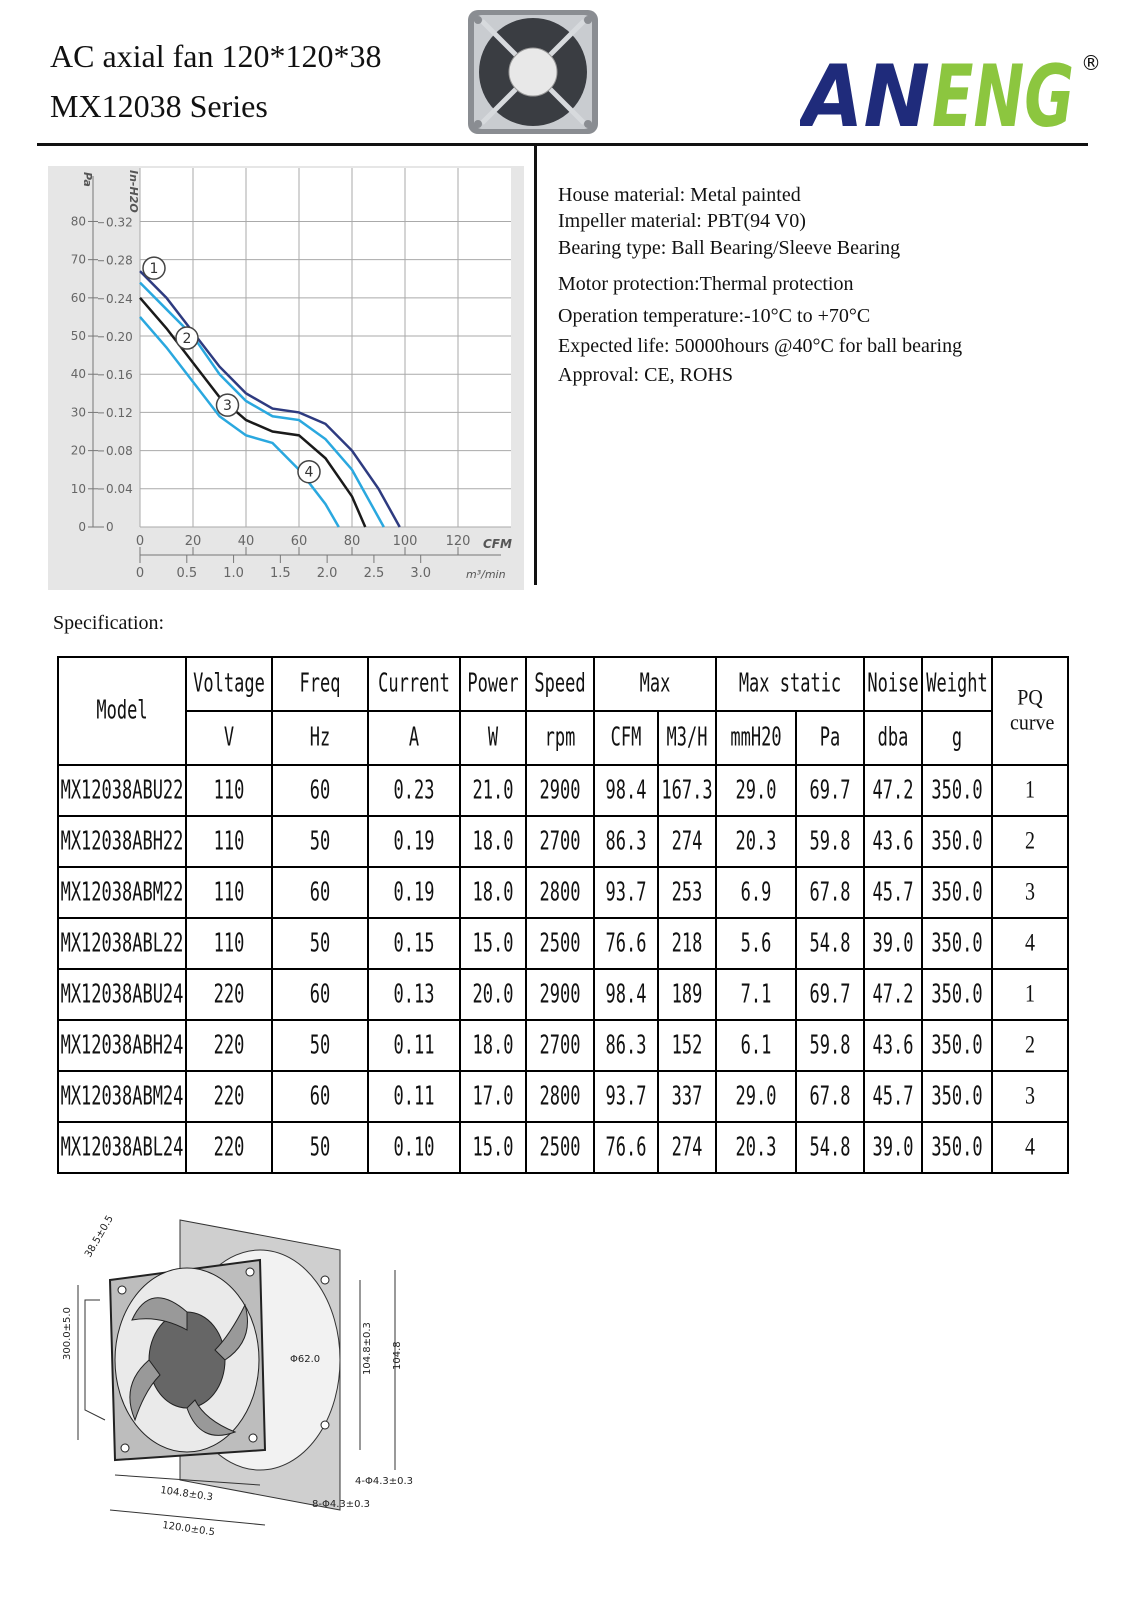 The width and height of the screenshot is (1146, 1606). I want to click on cell-text: Model, so click(122, 711).